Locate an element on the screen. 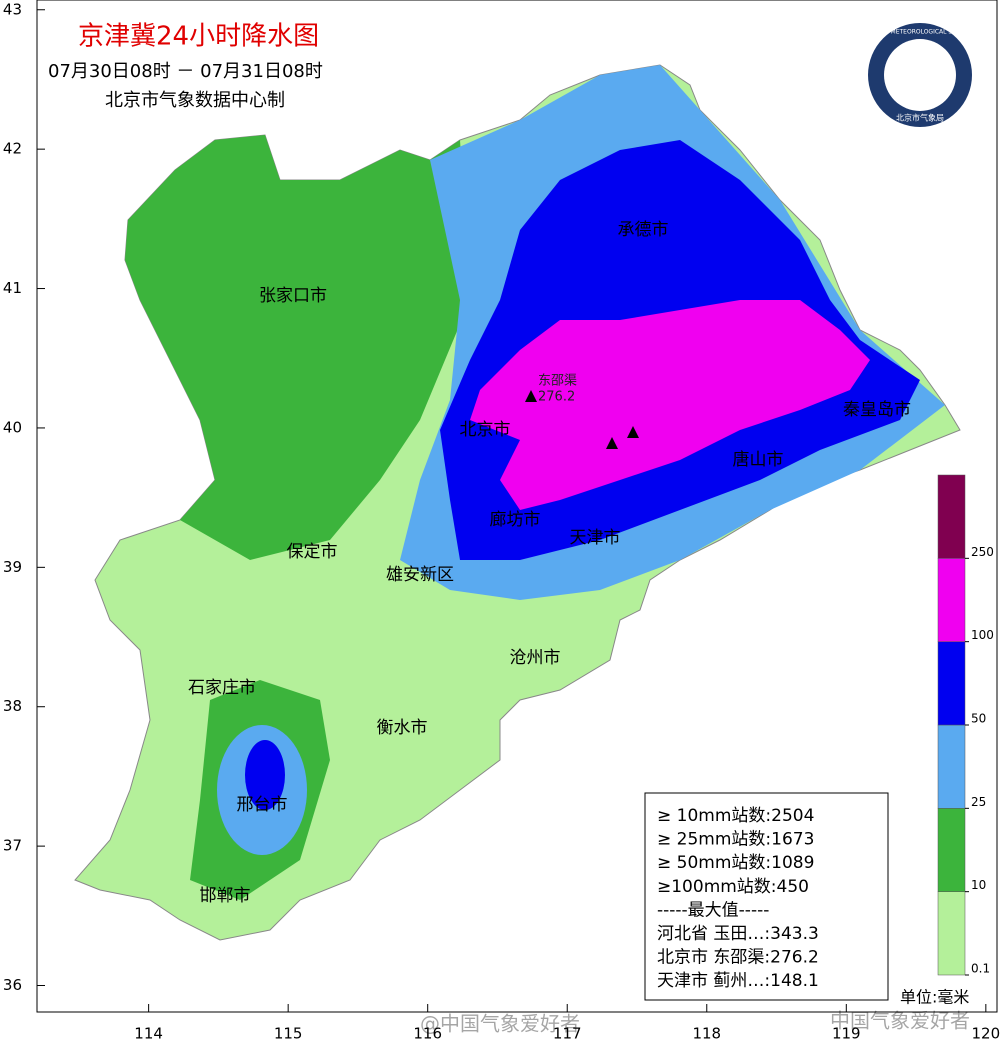 This screenshot has height=1052, width=1000. y-tick-label: 40 is located at coordinates (12, 427).